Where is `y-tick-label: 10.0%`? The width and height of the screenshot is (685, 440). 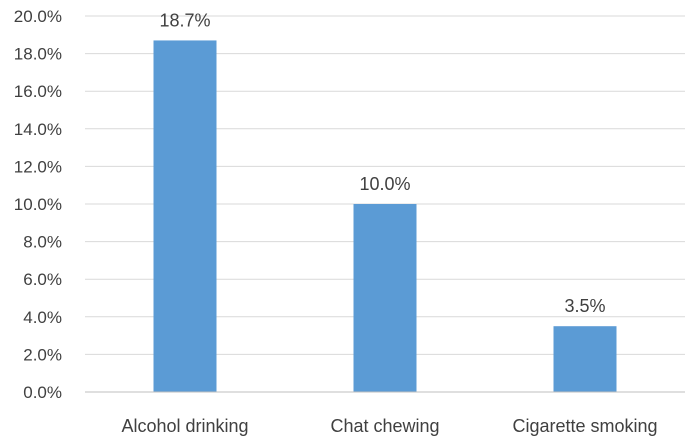
y-tick-label: 10.0% is located at coordinates (38, 204).